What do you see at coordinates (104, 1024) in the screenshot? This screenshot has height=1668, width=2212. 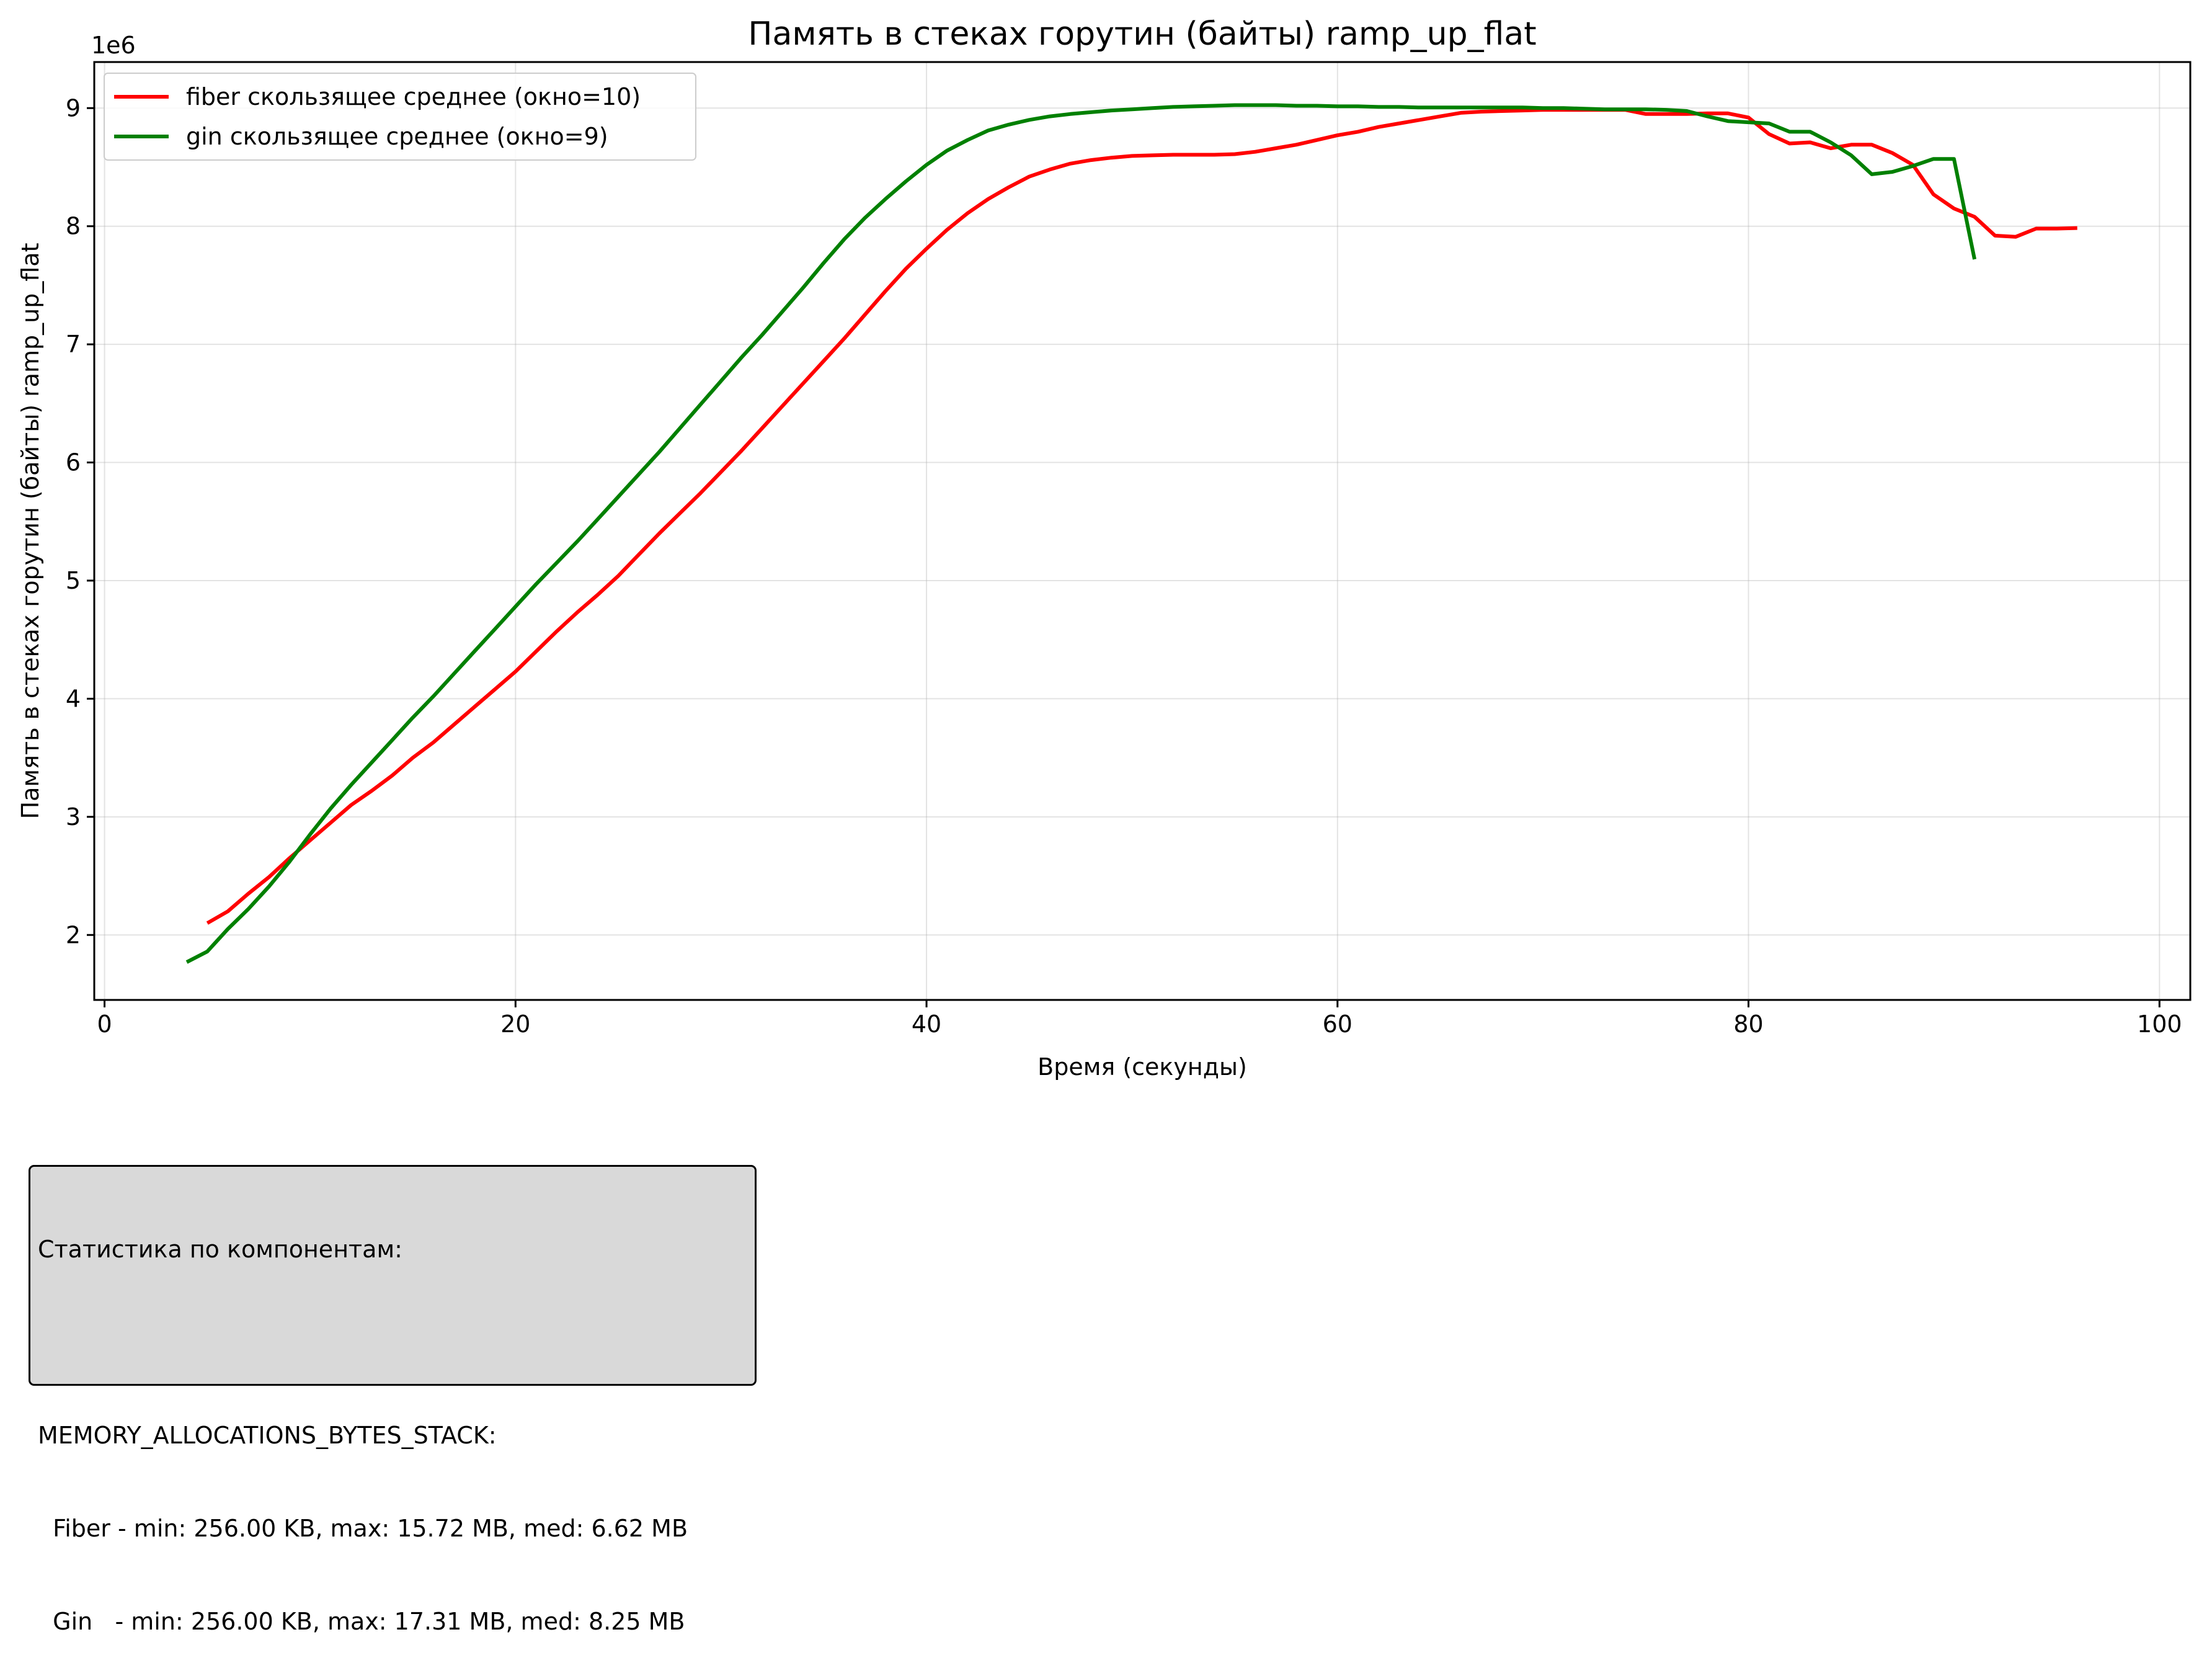 I see `x-tick-label: 0` at bounding box center [104, 1024].